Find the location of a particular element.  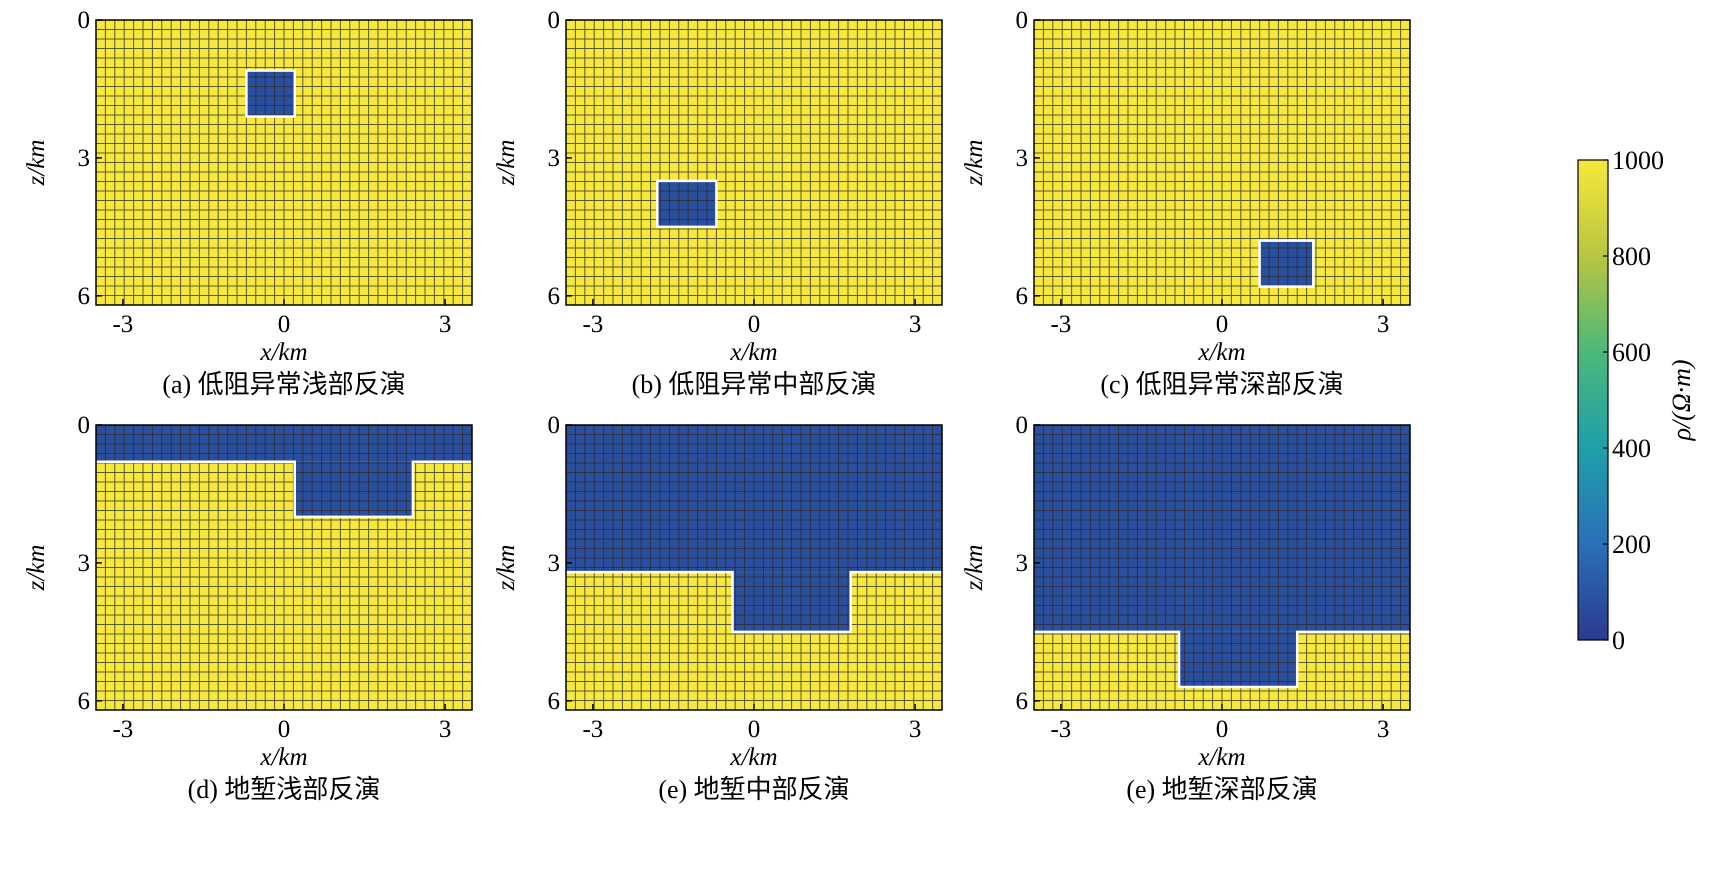

colorbar-gradient is located at coordinates (1593, 400).